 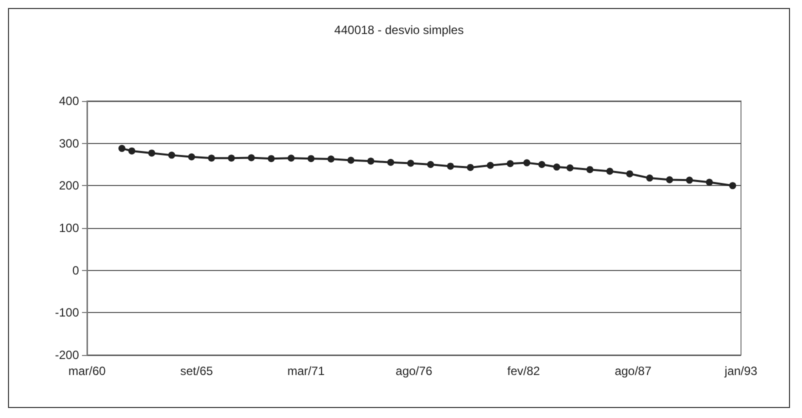 I want to click on y-tick-label: 300, so click(x=69, y=143).